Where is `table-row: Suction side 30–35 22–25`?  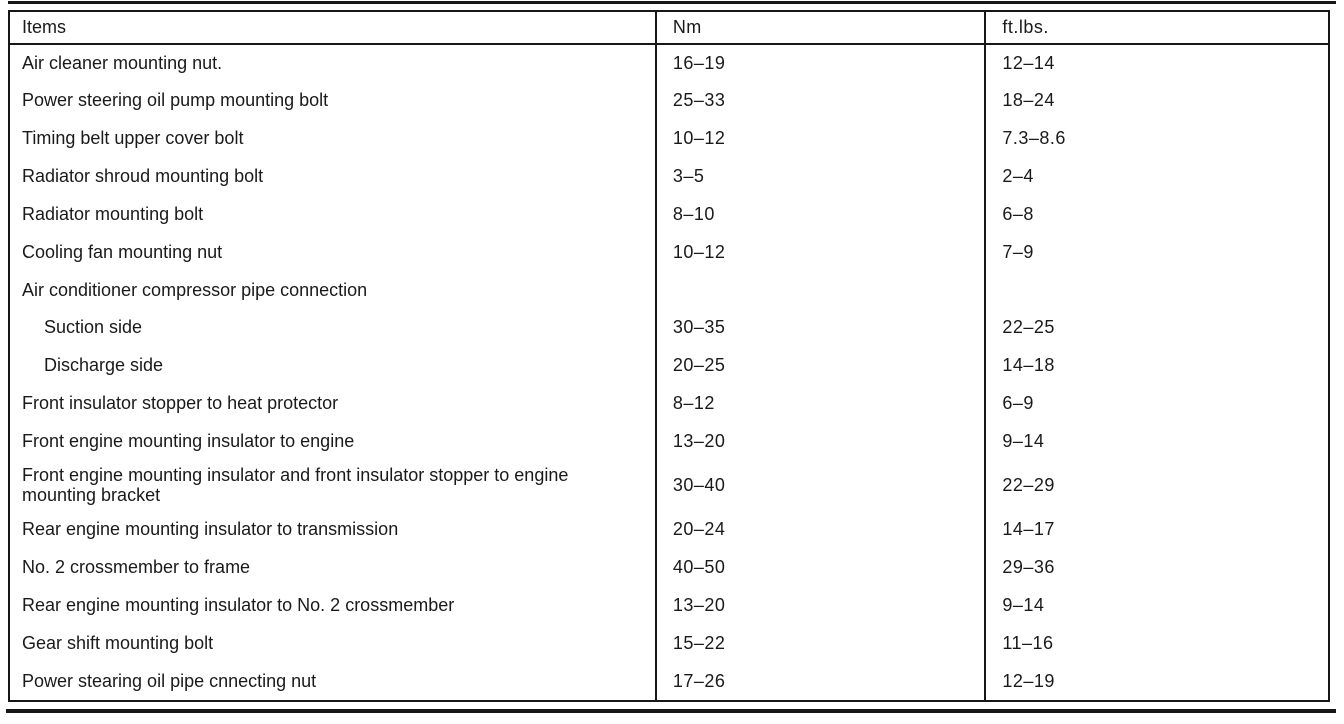 table-row: Suction side 30–35 22–25 is located at coordinates (669, 327).